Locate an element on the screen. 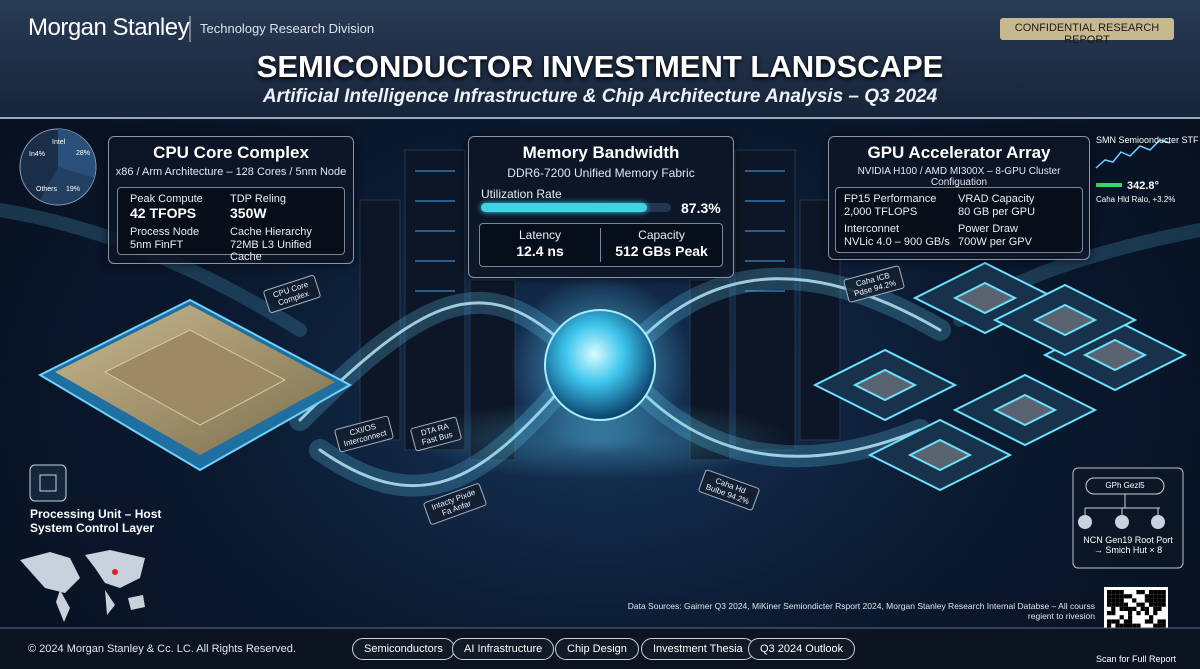  stat-label: Interconnet is located at coordinates (872, 229).